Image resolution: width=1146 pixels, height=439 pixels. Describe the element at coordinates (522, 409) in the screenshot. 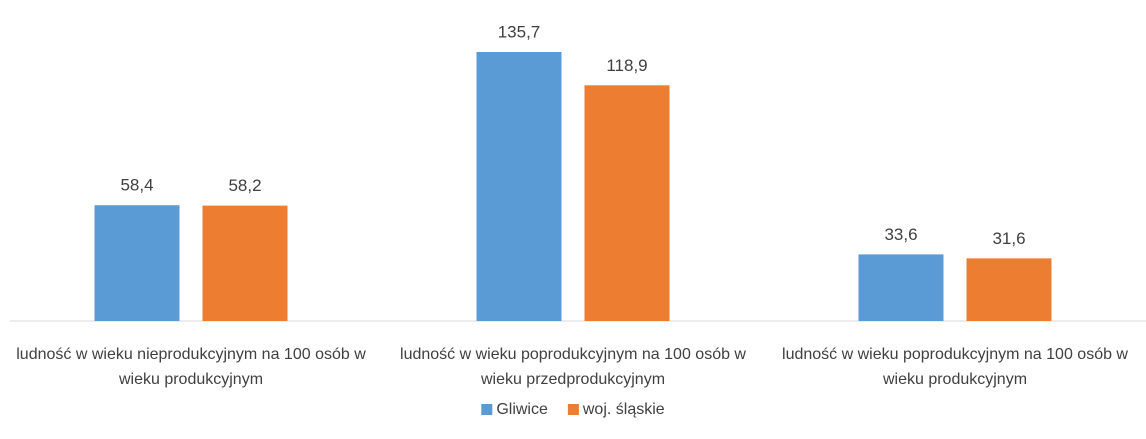

I see `legend-label: Gliwice` at that location.